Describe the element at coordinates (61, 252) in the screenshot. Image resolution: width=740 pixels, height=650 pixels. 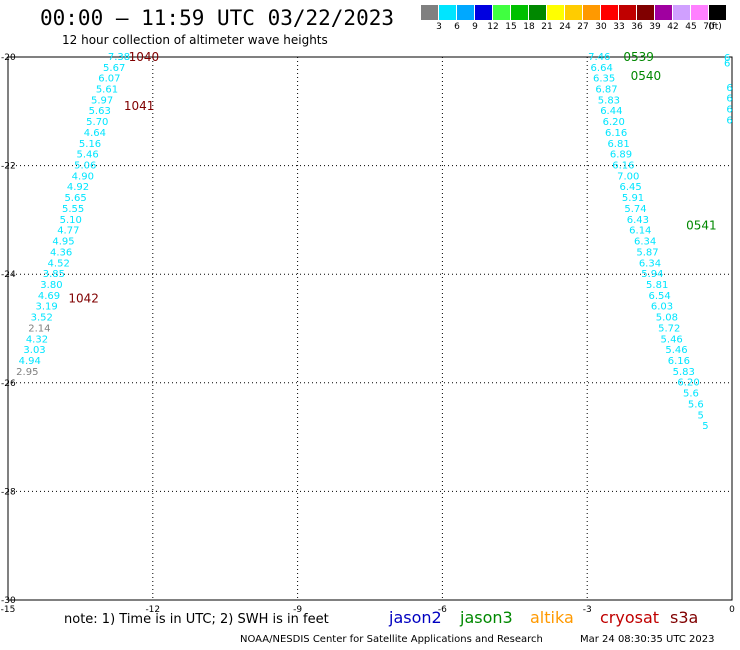
I see `wave-height-value: 4.36` at that location.